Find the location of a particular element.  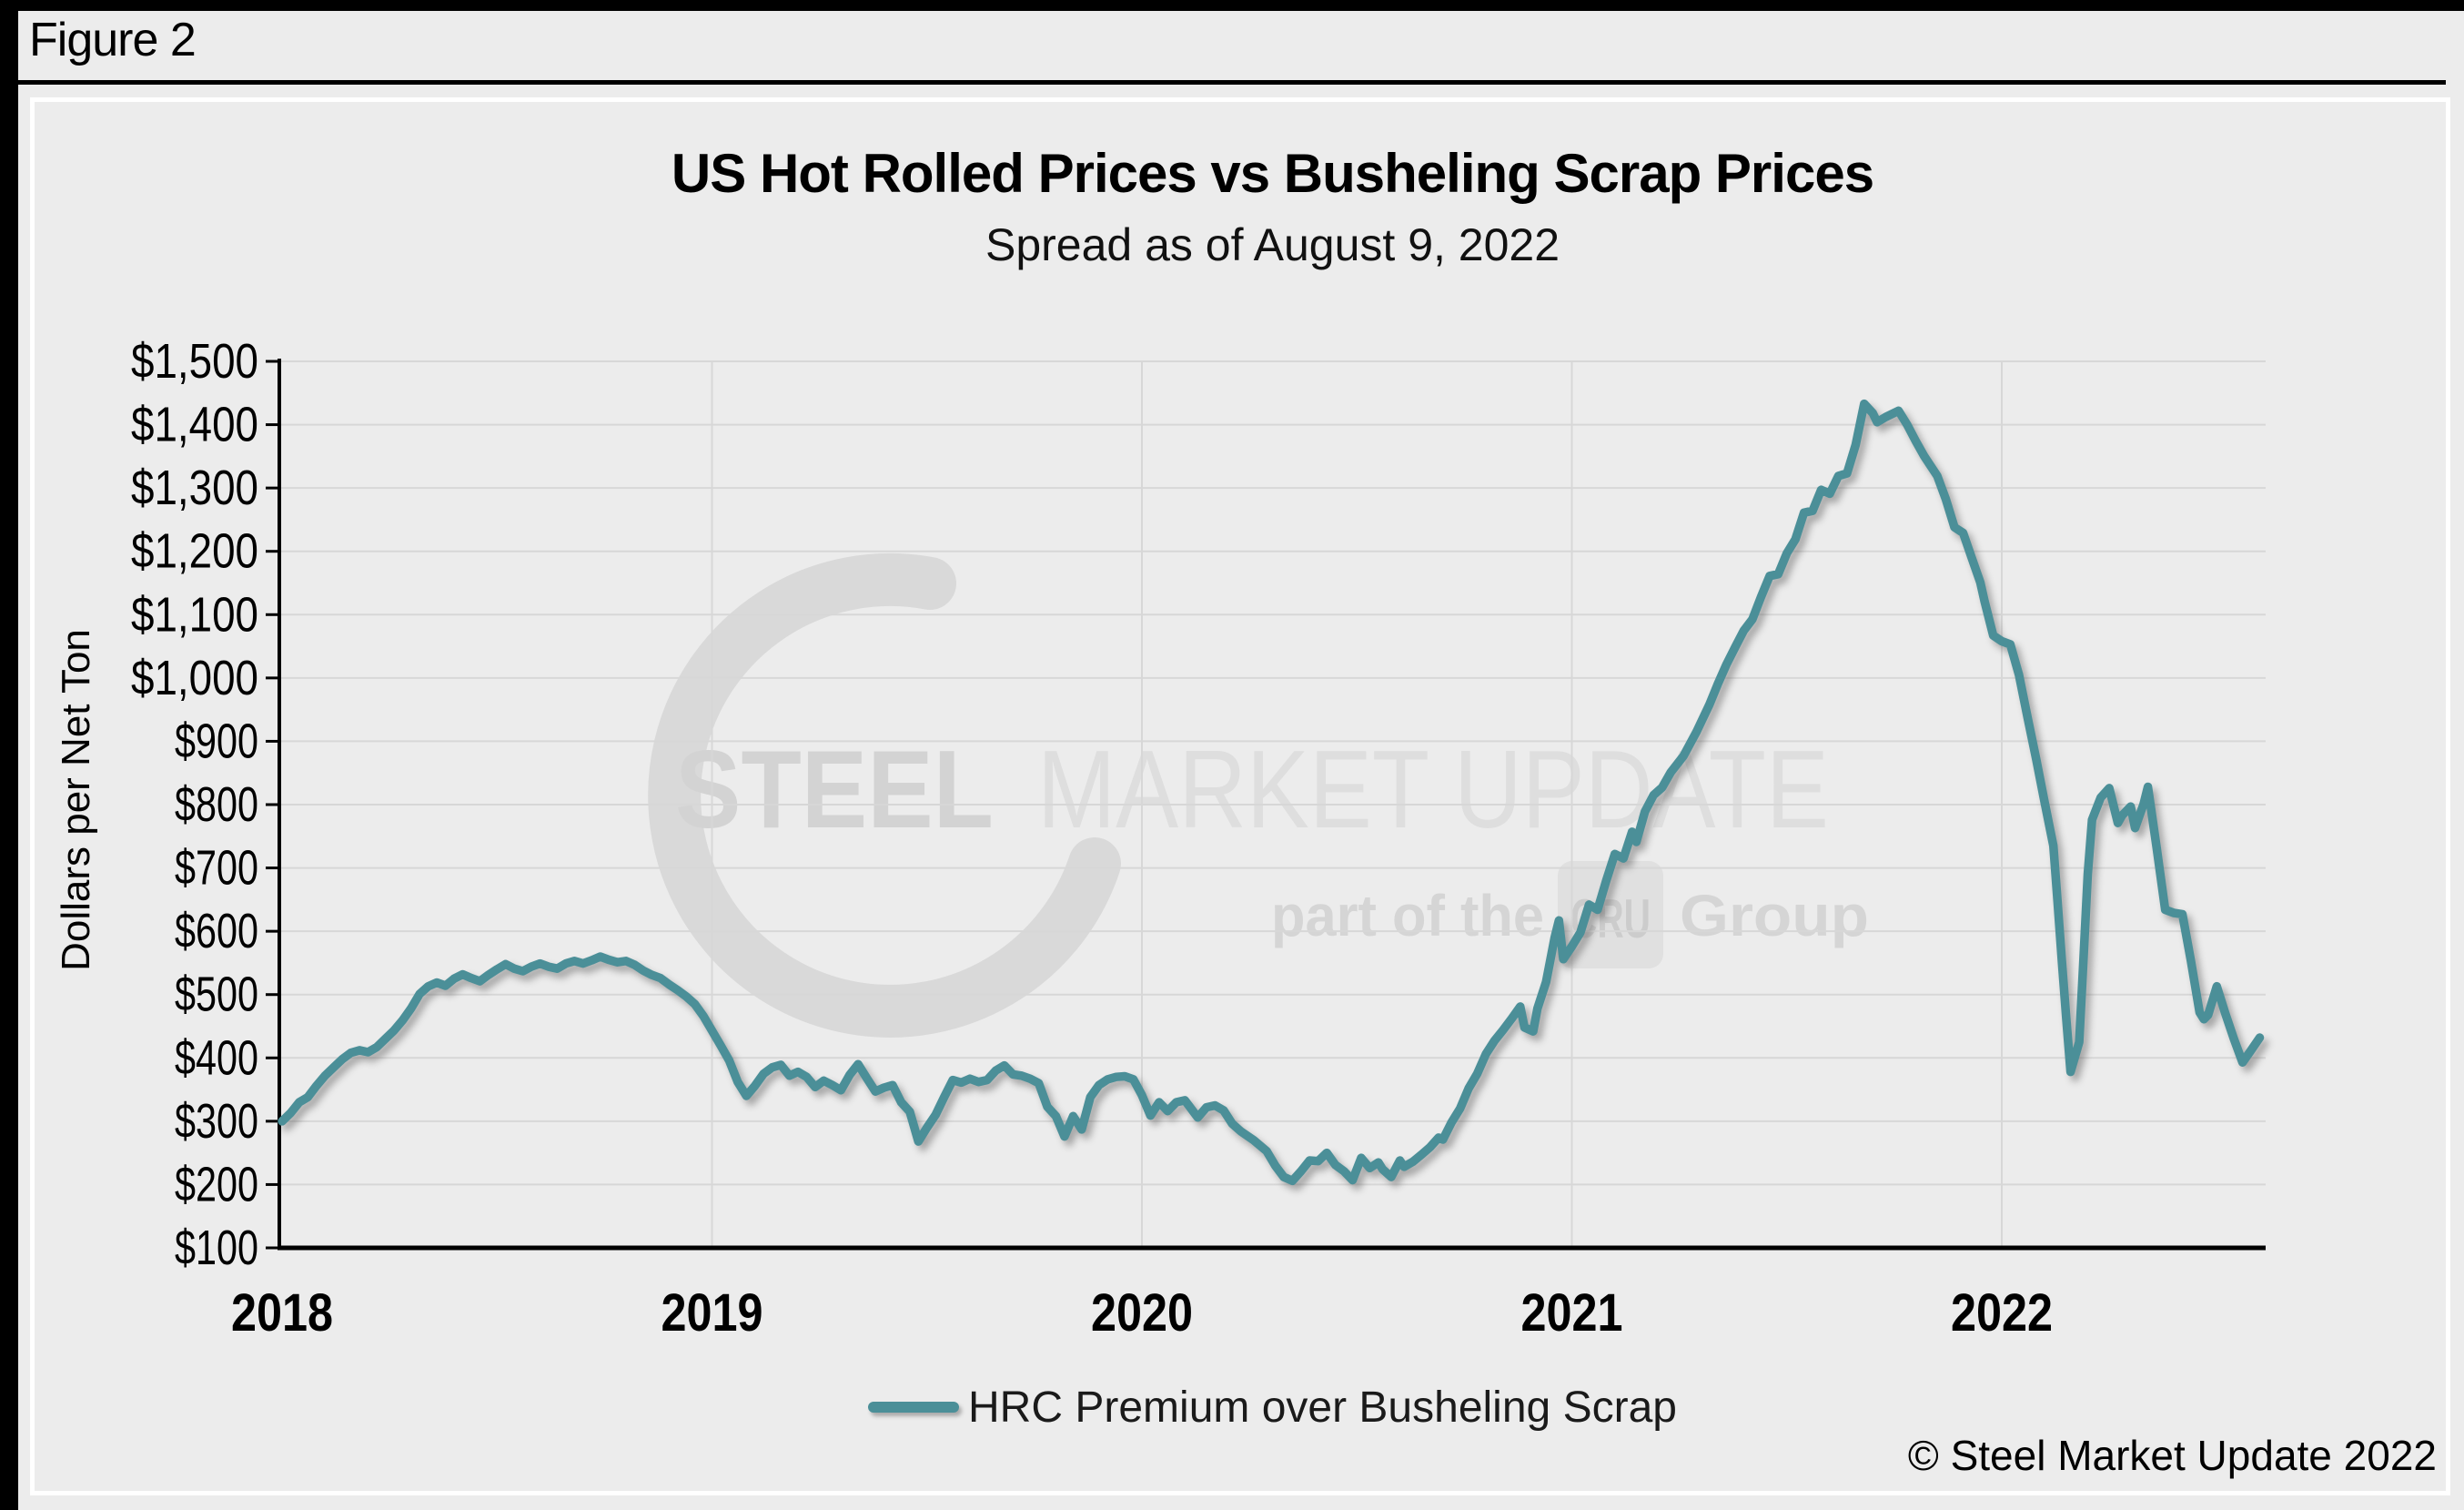

y-tick-label: $100 is located at coordinates (216, 1248).